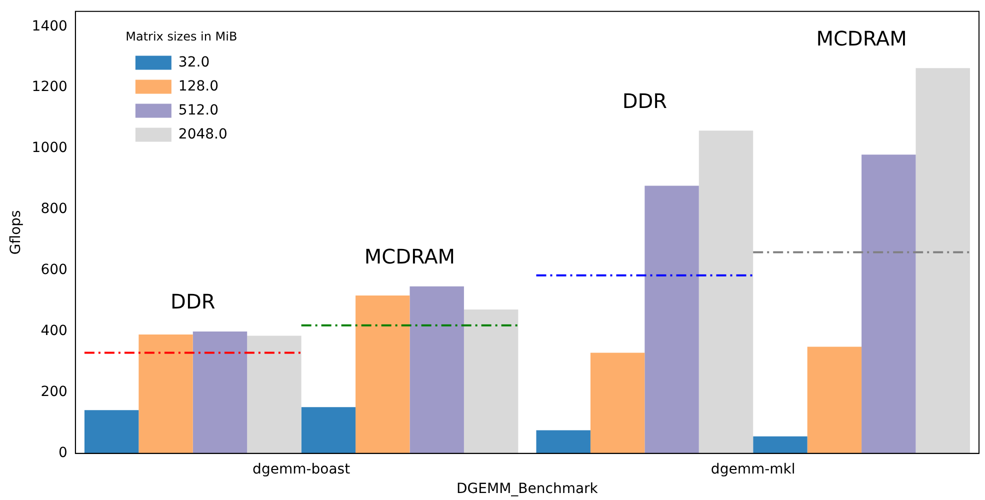  Describe the element at coordinates (50, 148) in the screenshot. I see `y-tick-label: 1000` at that location.